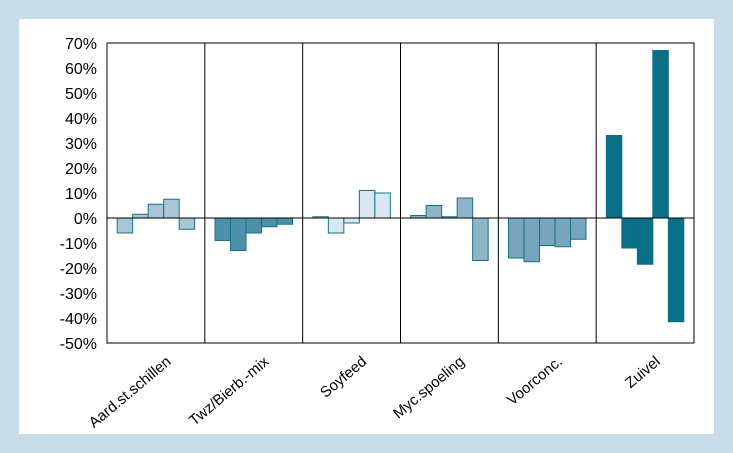 The height and width of the screenshot is (453, 733). What do you see at coordinates (229, 391) in the screenshot?
I see `x-category-label: Twz/Bierb.-mix` at bounding box center [229, 391].